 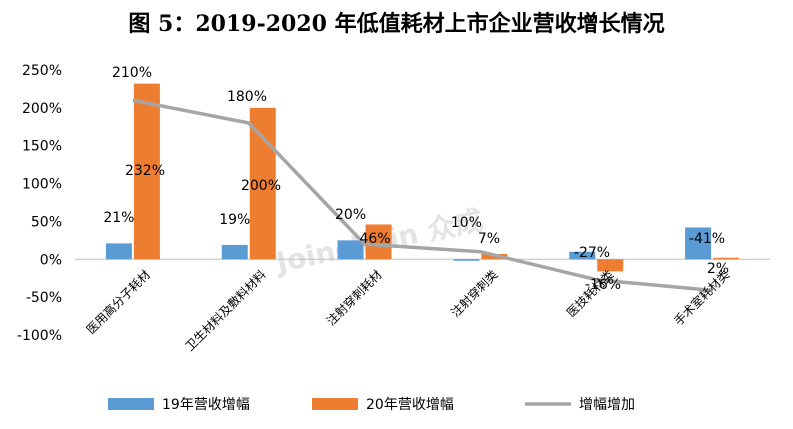 What do you see at coordinates (489, 239) in the screenshot?
I see `data-label-20: 7%` at bounding box center [489, 239].